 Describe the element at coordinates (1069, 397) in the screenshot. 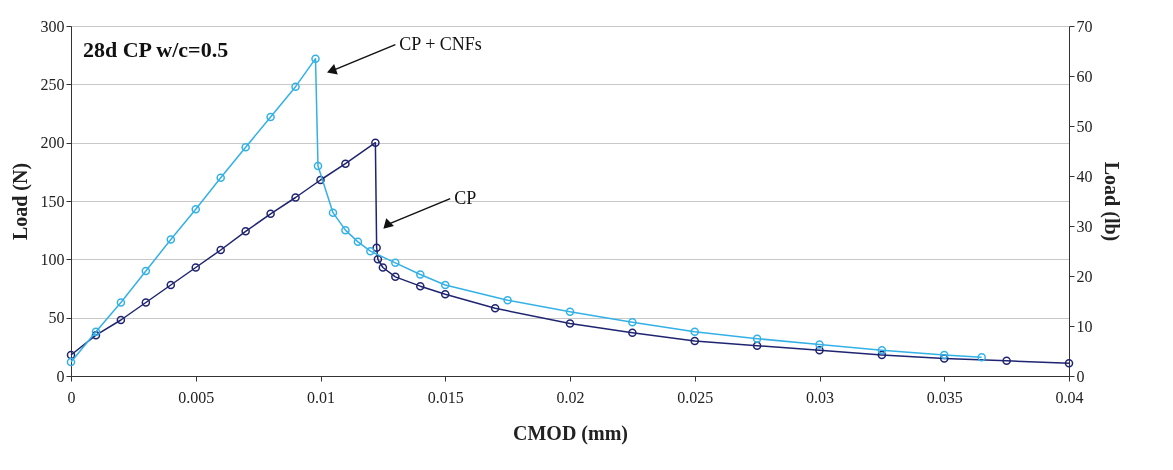

I see `x-tick-label: 0.04` at that location.